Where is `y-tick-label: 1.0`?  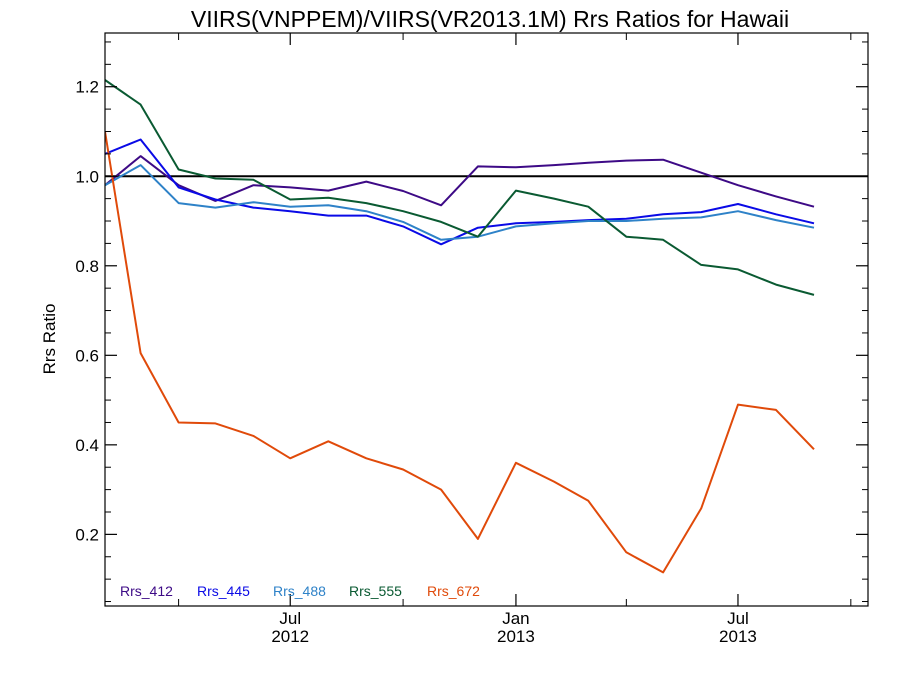
y-tick-label: 1.0 is located at coordinates (87, 176).